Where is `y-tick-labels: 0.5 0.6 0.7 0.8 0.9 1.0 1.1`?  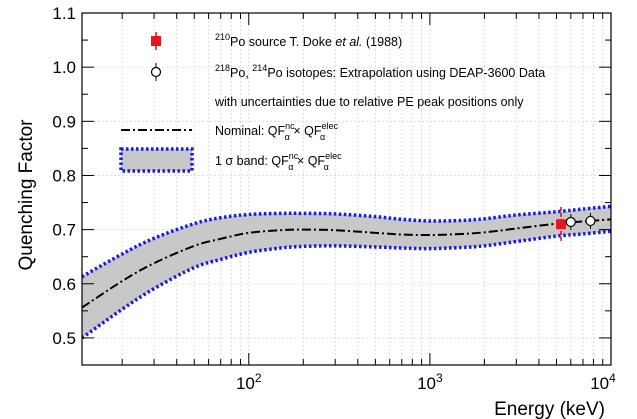 y-tick-labels: 0.5 0.6 0.7 0.8 0.9 1.0 1.1 is located at coordinates (64, 176).